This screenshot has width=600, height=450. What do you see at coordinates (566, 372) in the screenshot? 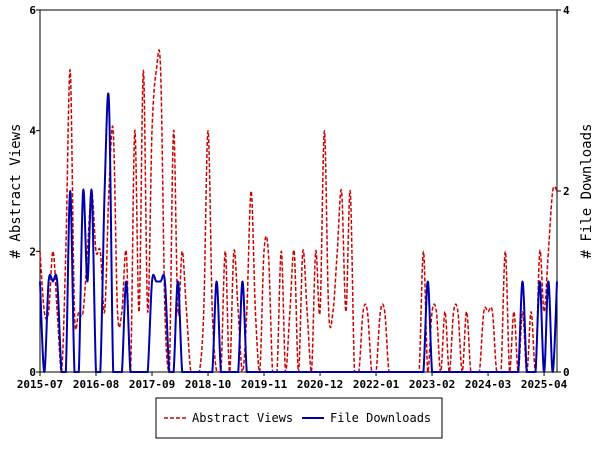
I see `y-tick-label-right: 0` at bounding box center [566, 372].